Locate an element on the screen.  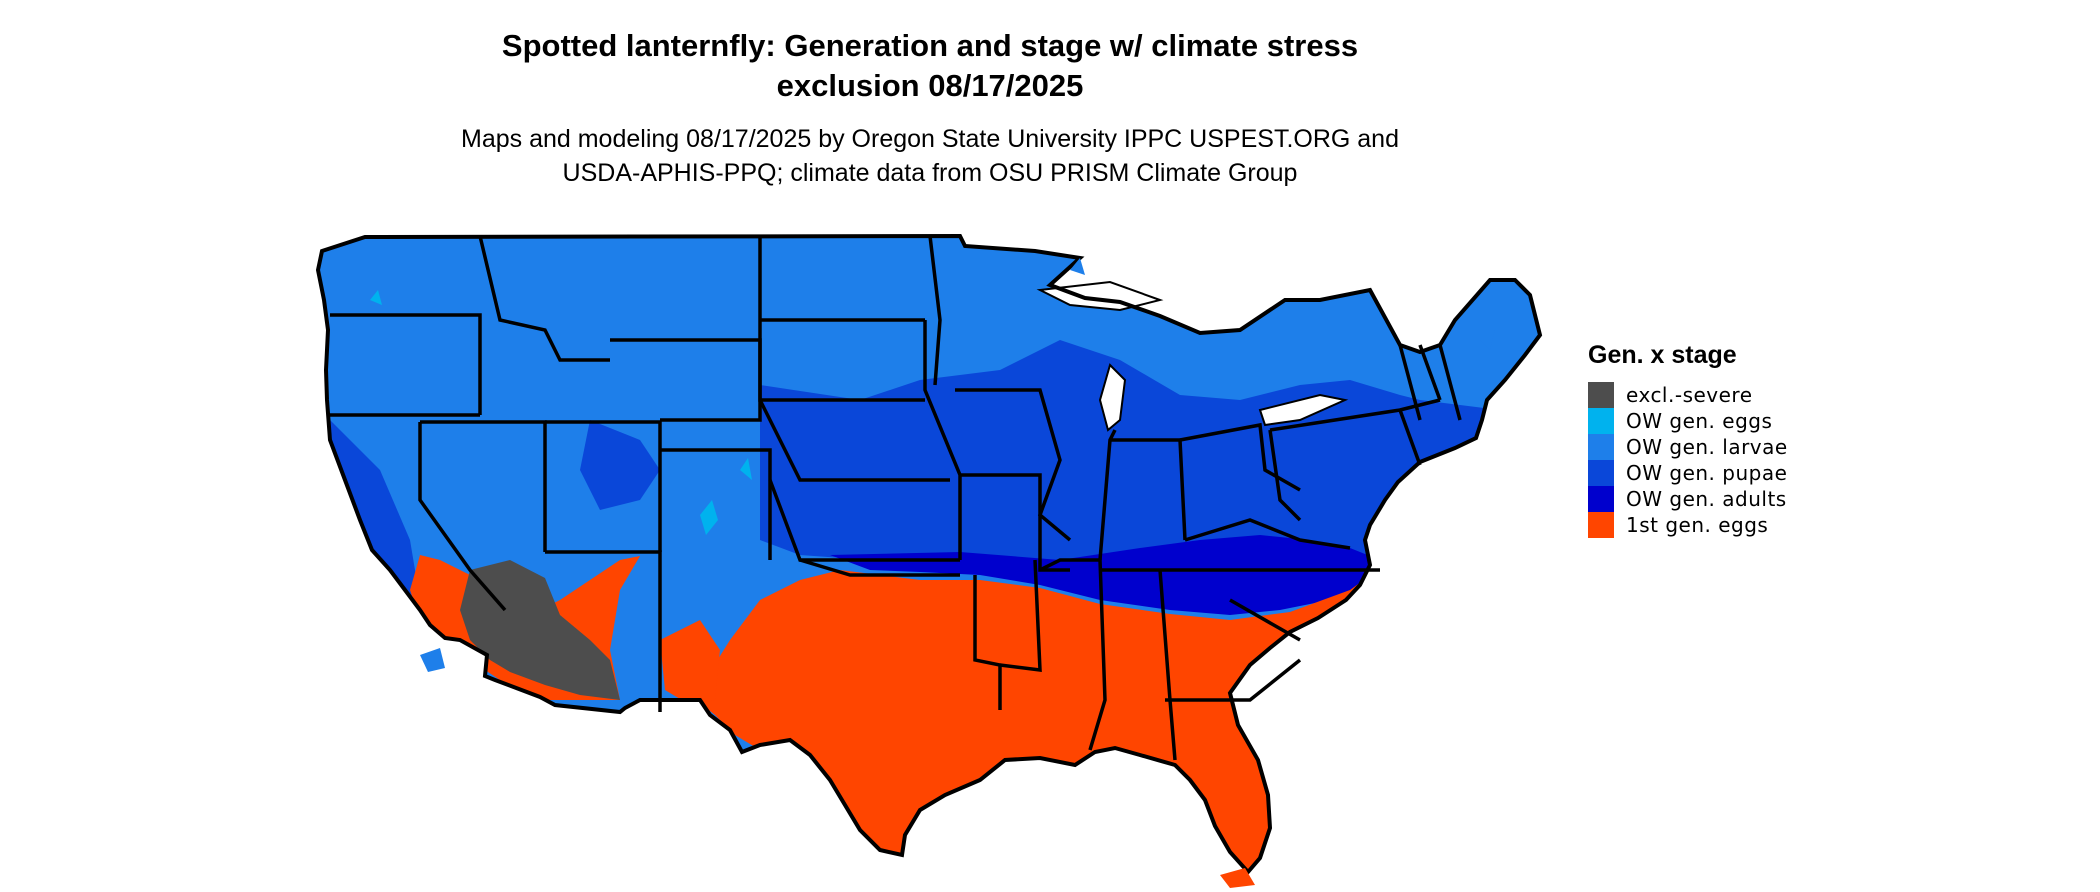
pupae-patch-mountain is located at coordinates (620, 465).